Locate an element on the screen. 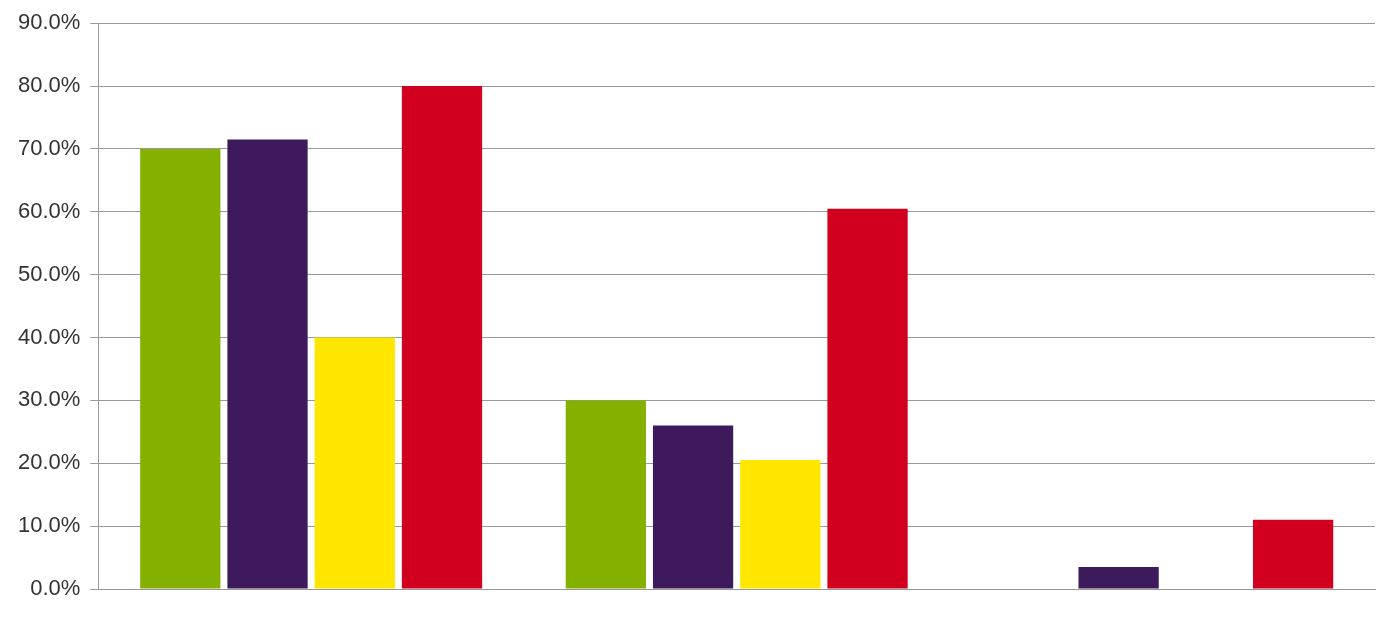 This screenshot has height=629, width=1383. y-tick-label: 80.0% is located at coordinates (49, 85).